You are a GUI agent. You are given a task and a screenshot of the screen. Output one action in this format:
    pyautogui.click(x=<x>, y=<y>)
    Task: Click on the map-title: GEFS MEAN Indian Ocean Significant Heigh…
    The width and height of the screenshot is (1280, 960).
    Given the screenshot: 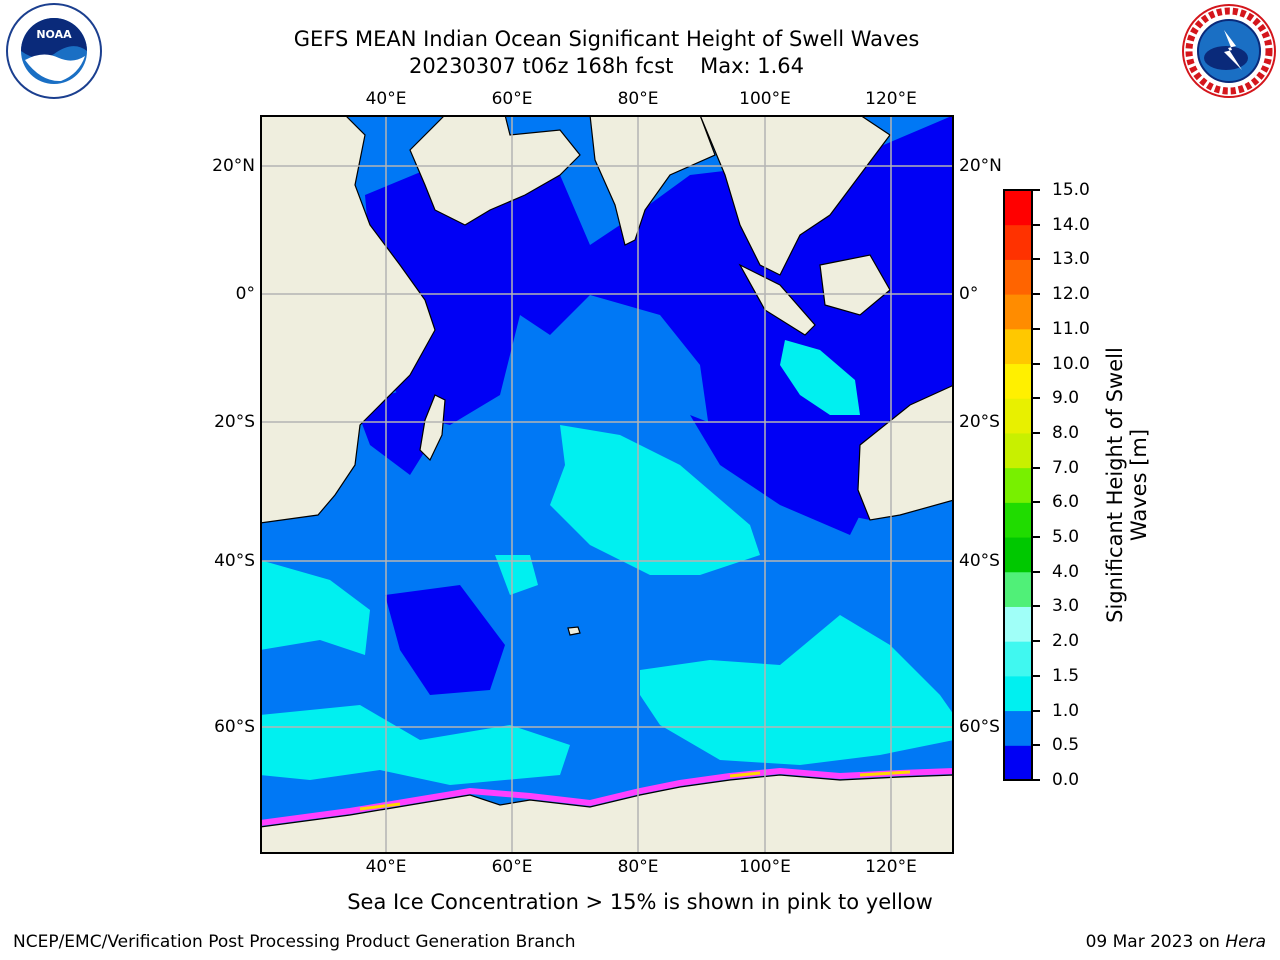 What is the action you would take?
    pyautogui.click(x=606, y=39)
    